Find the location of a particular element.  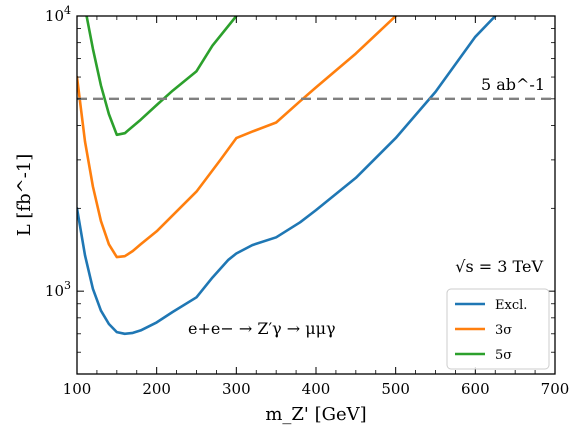

y-tick-label: 10⁴ is located at coordinates (58, 14).